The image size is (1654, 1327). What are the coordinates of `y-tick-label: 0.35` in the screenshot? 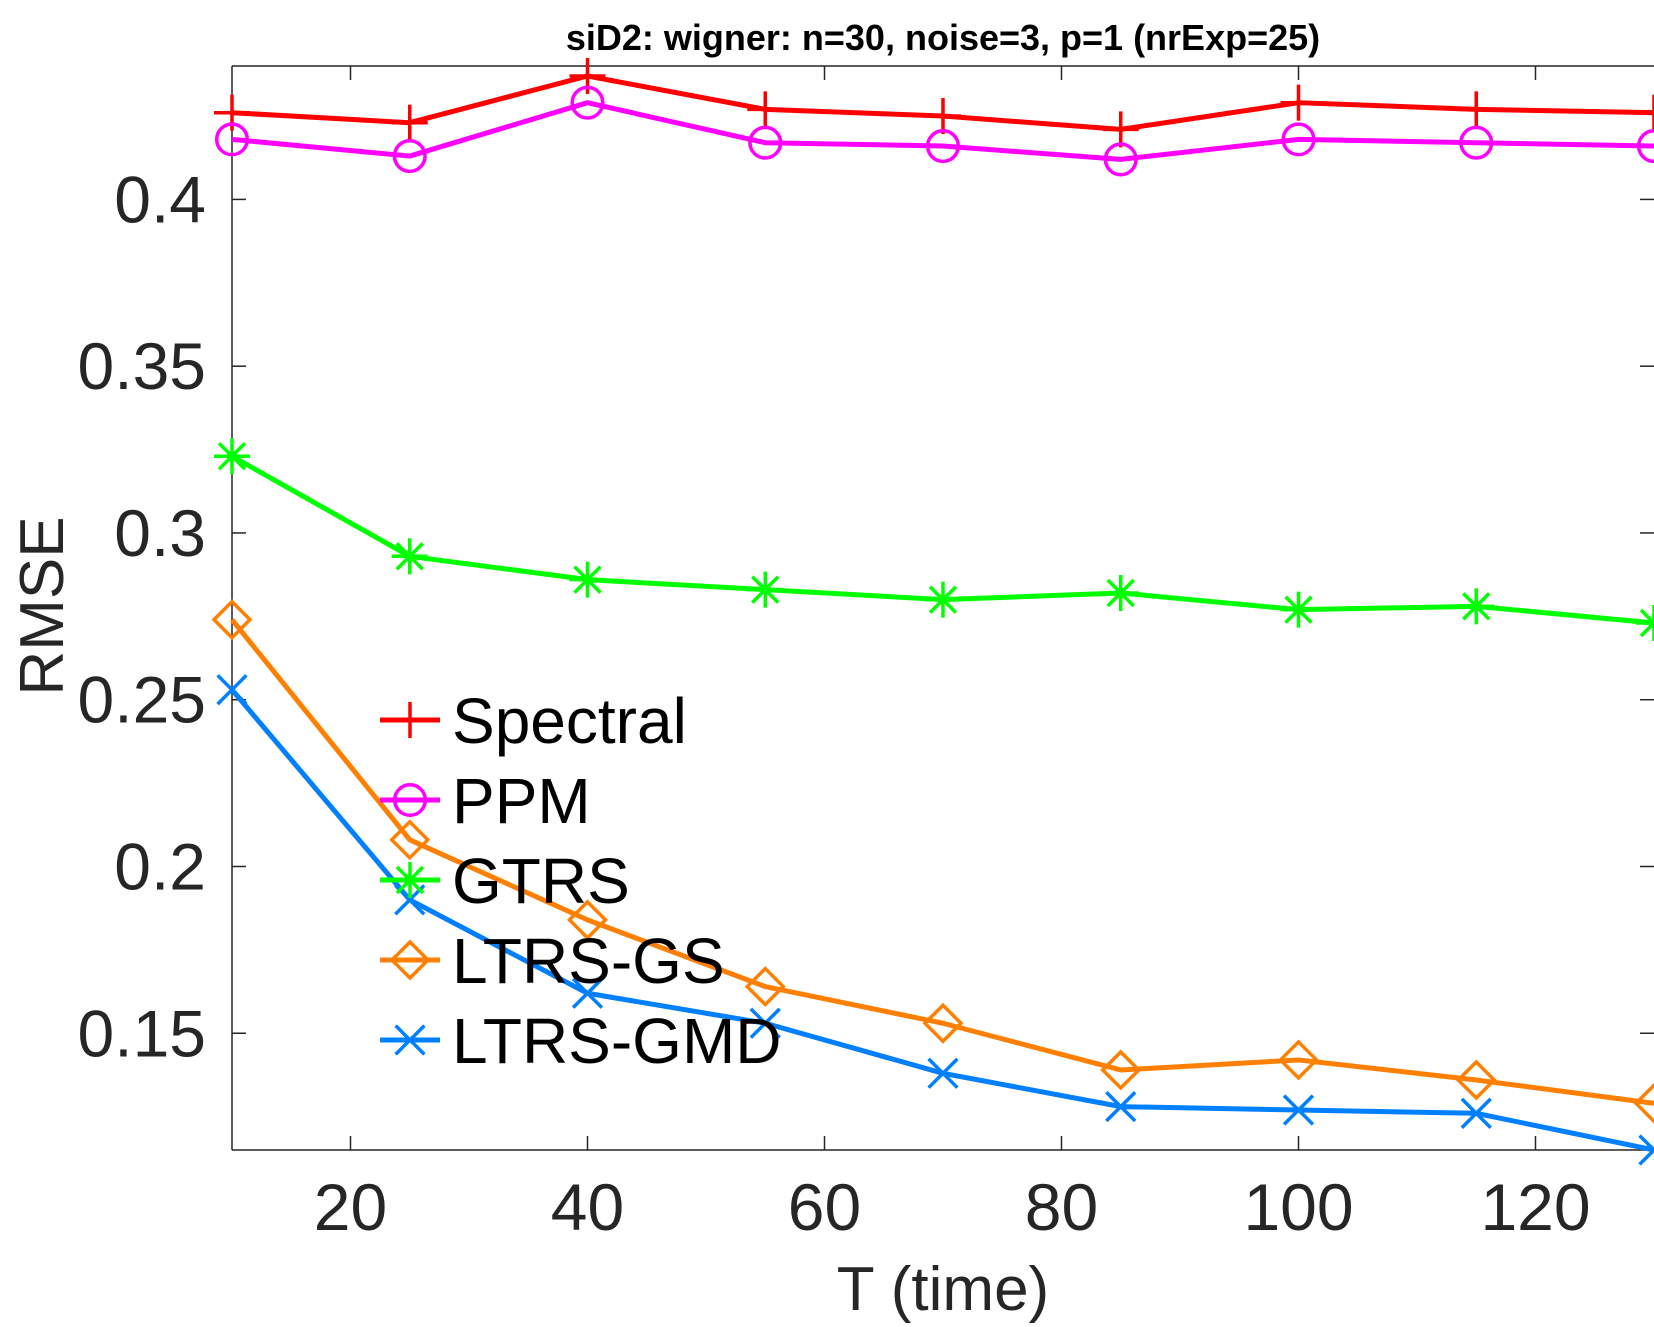 It's located at (142, 366).